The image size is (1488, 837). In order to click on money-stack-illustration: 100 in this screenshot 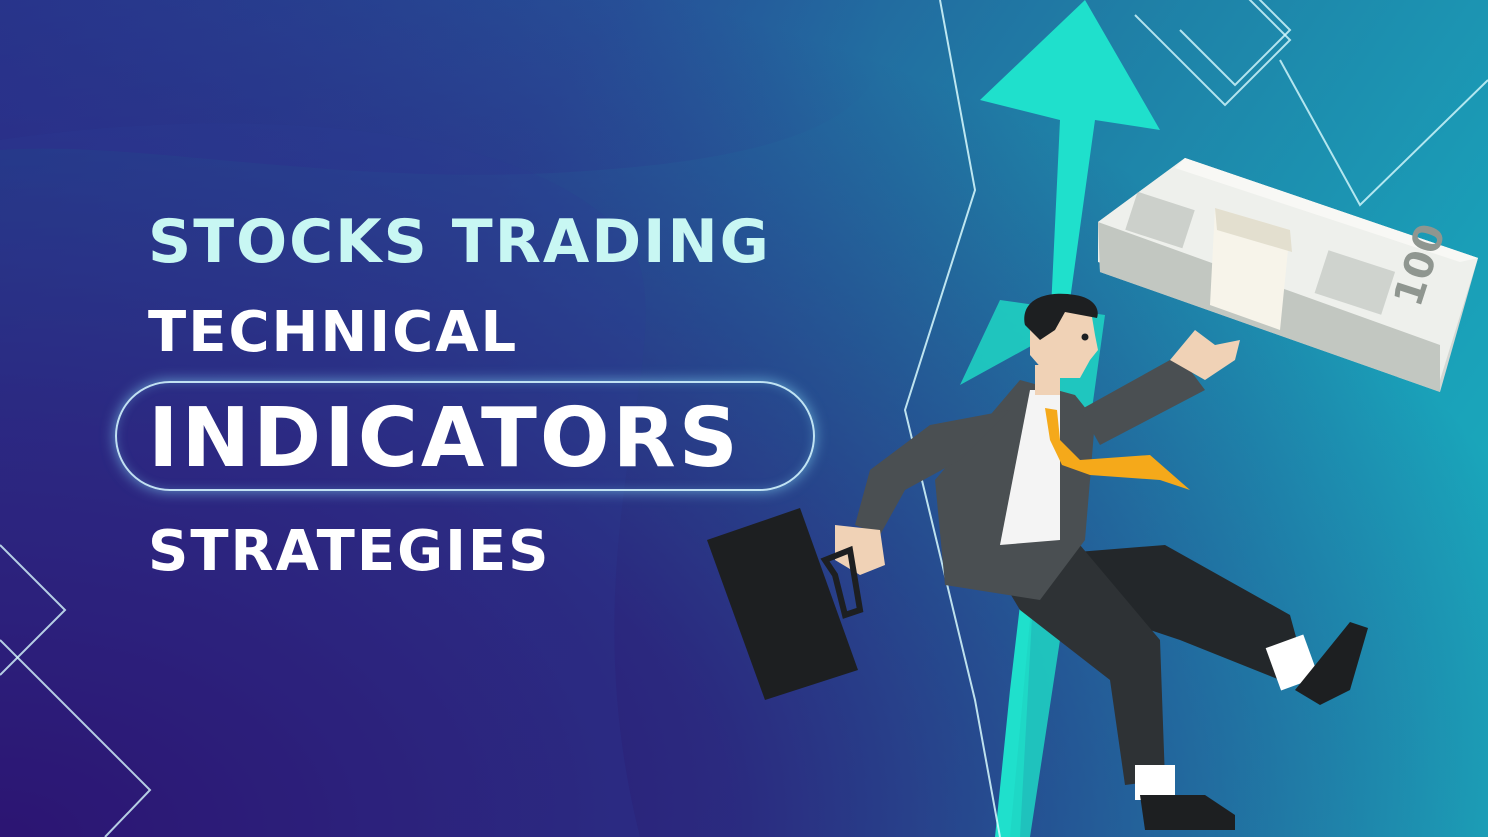, I will do `click(1288, 275)`.